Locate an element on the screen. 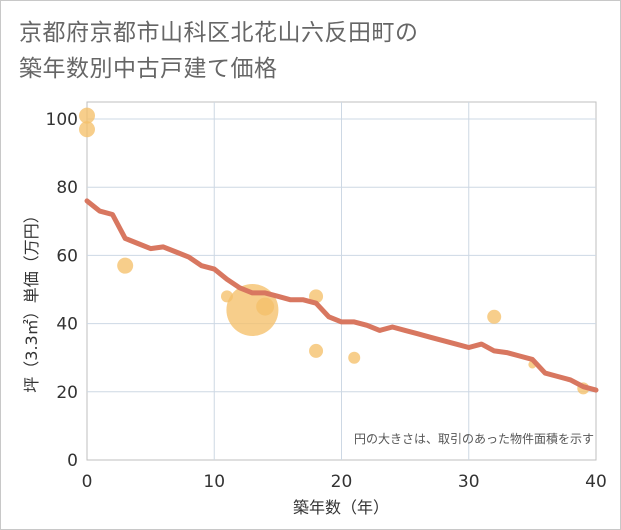  size-note: 円の大きさは、取引のあった物件面積を示す is located at coordinates (474, 438).